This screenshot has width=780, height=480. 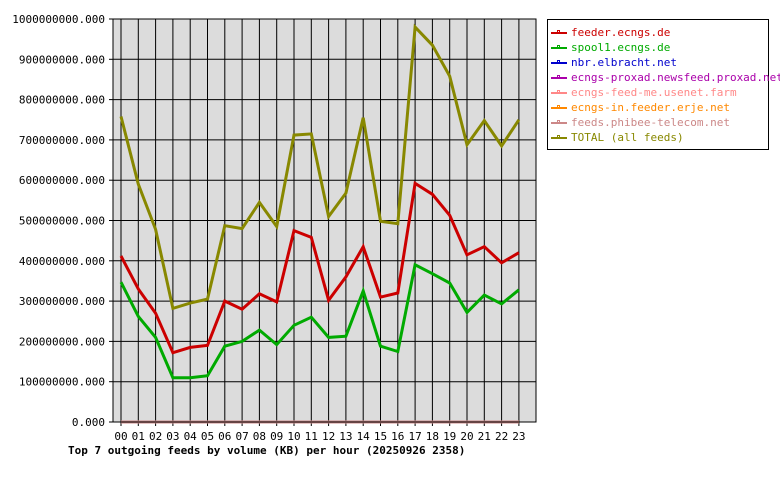 I want to click on legend-item: feeder.ecngs.de, so click(x=610, y=32).